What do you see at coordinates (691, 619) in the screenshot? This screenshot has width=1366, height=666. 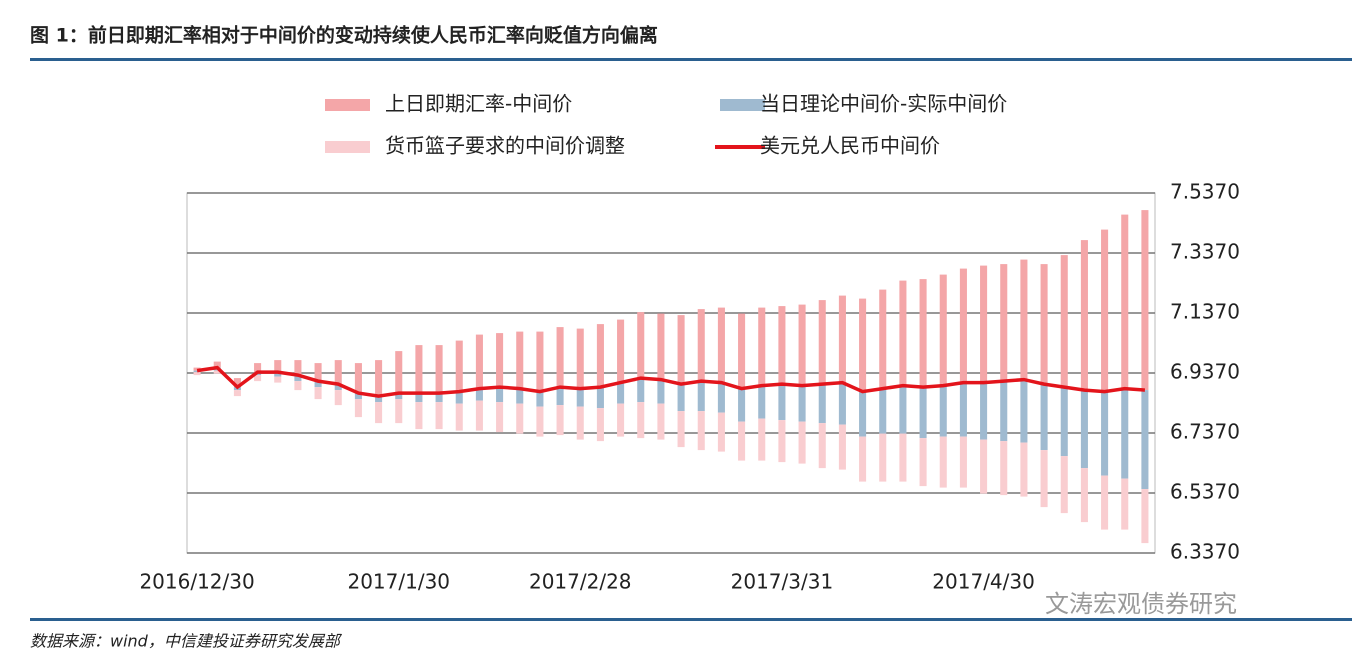 I see `footer-rule` at bounding box center [691, 619].